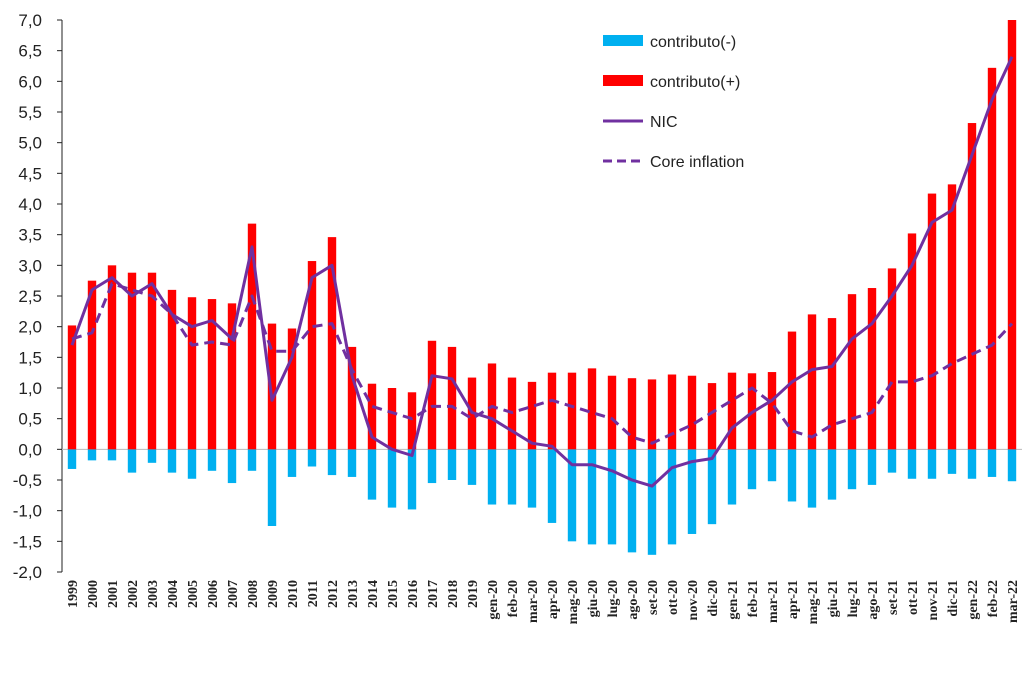 The image size is (1024, 685). I want to click on x-tick-label: set-21, so click(893, 597).